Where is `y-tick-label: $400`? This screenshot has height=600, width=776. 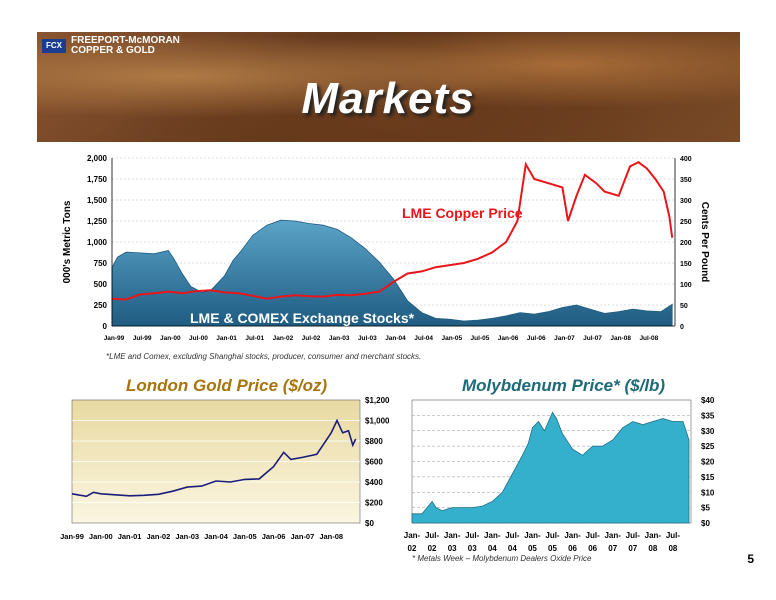 y-tick-label: $400 is located at coordinates (374, 482).